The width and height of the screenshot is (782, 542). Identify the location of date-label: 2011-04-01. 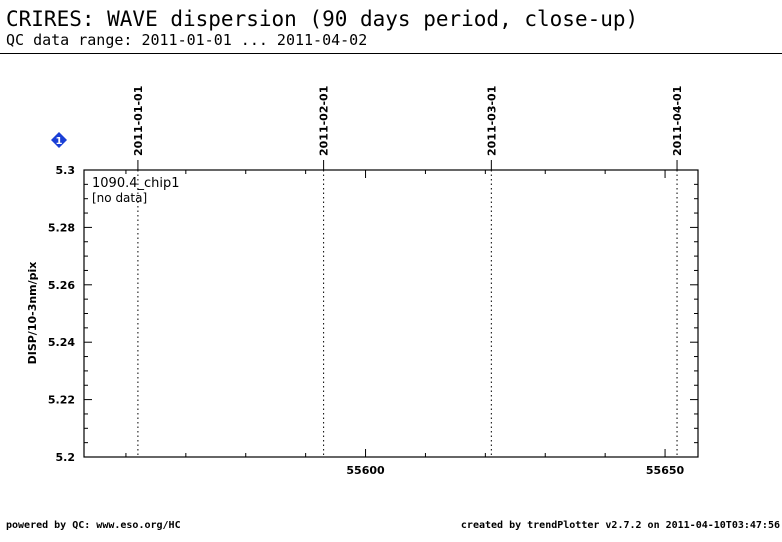
(677, 121).